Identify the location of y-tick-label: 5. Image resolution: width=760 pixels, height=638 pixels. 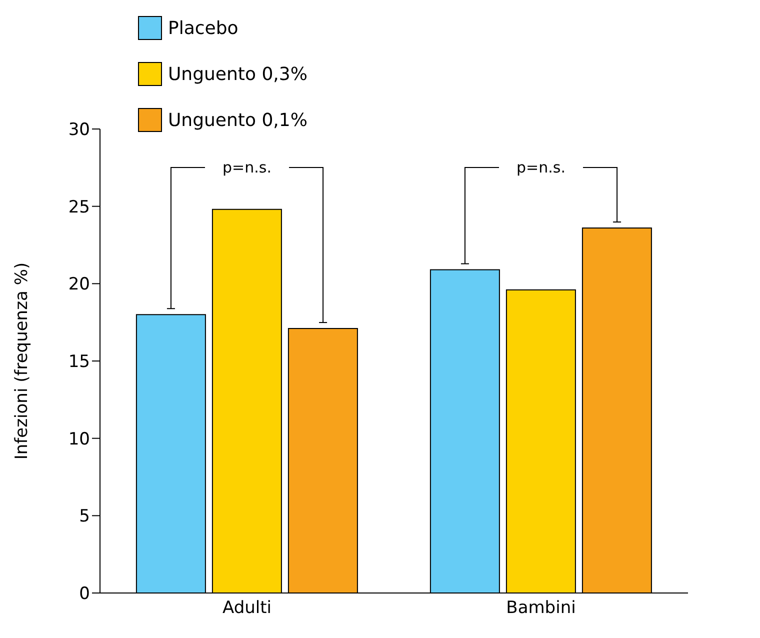
(84, 516).